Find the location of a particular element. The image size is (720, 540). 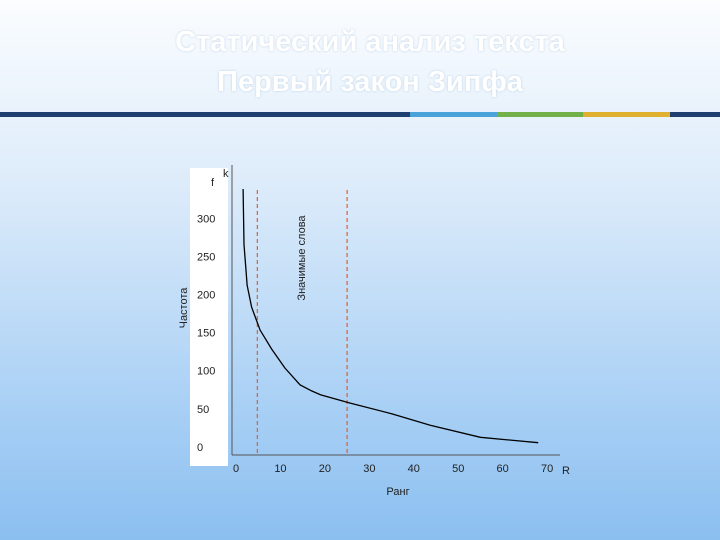

label-panel is located at coordinates (209, 317).